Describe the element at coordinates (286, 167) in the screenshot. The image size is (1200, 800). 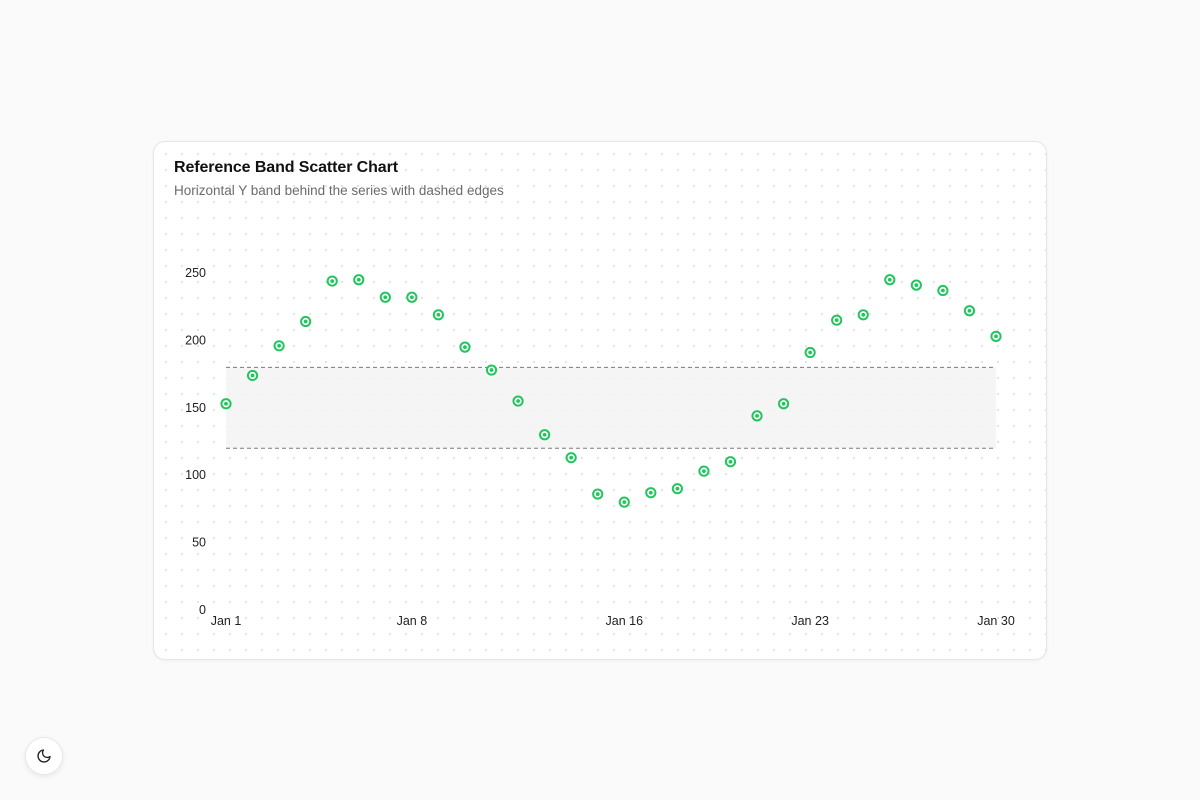
I see `chart-title: Reference Band Scatter Chart` at that location.